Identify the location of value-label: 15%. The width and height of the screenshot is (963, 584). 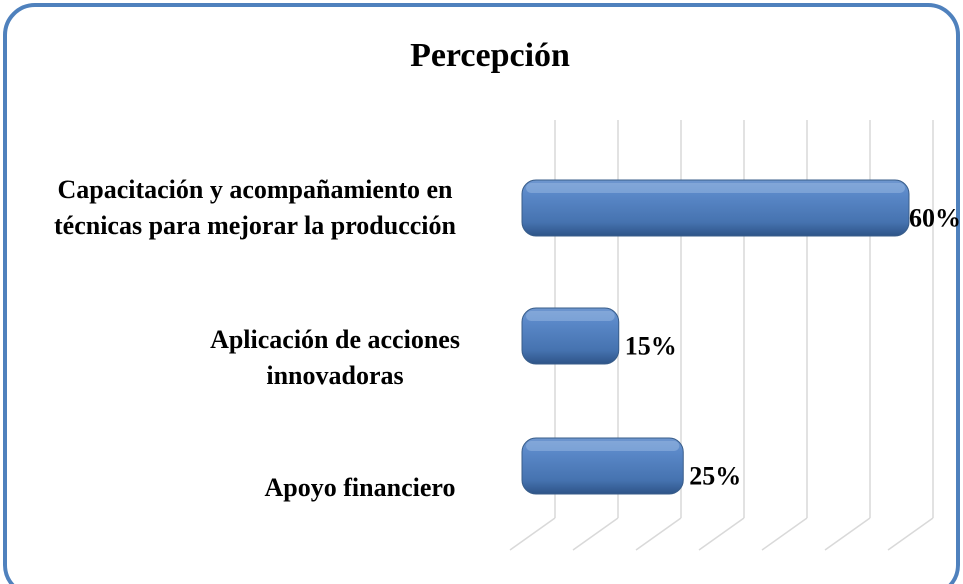
(651, 345).